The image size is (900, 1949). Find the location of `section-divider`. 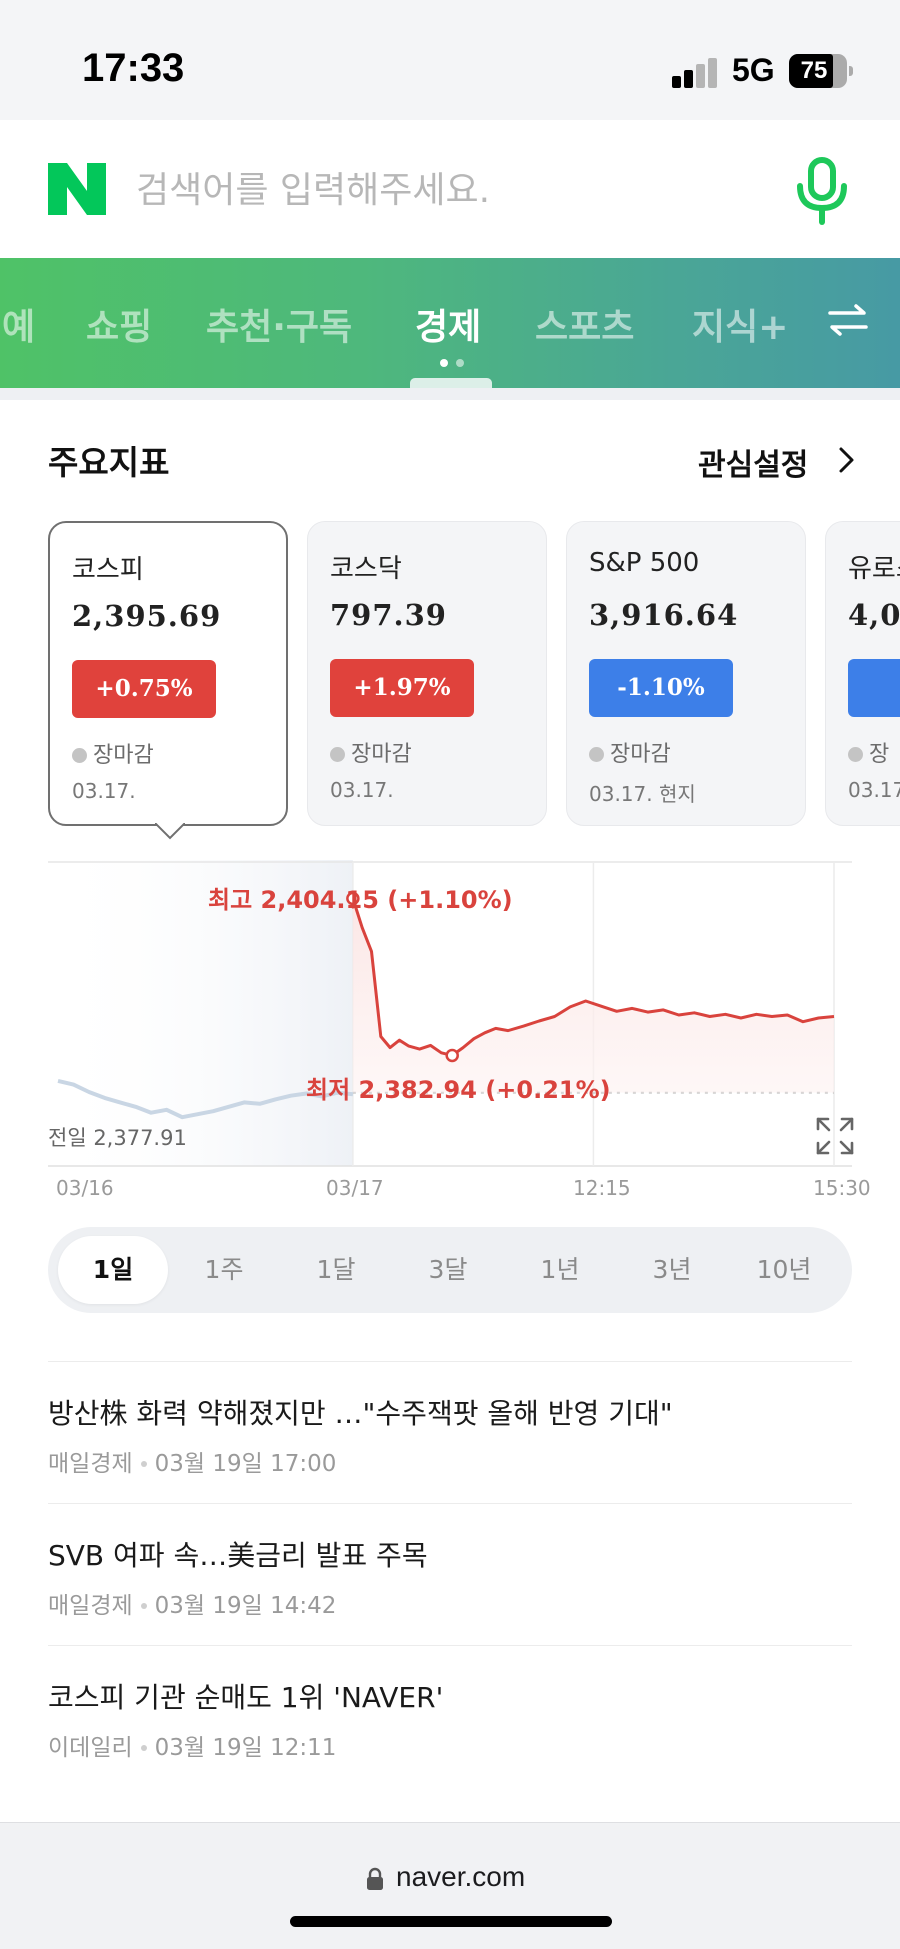

section-divider is located at coordinates (450, 394).